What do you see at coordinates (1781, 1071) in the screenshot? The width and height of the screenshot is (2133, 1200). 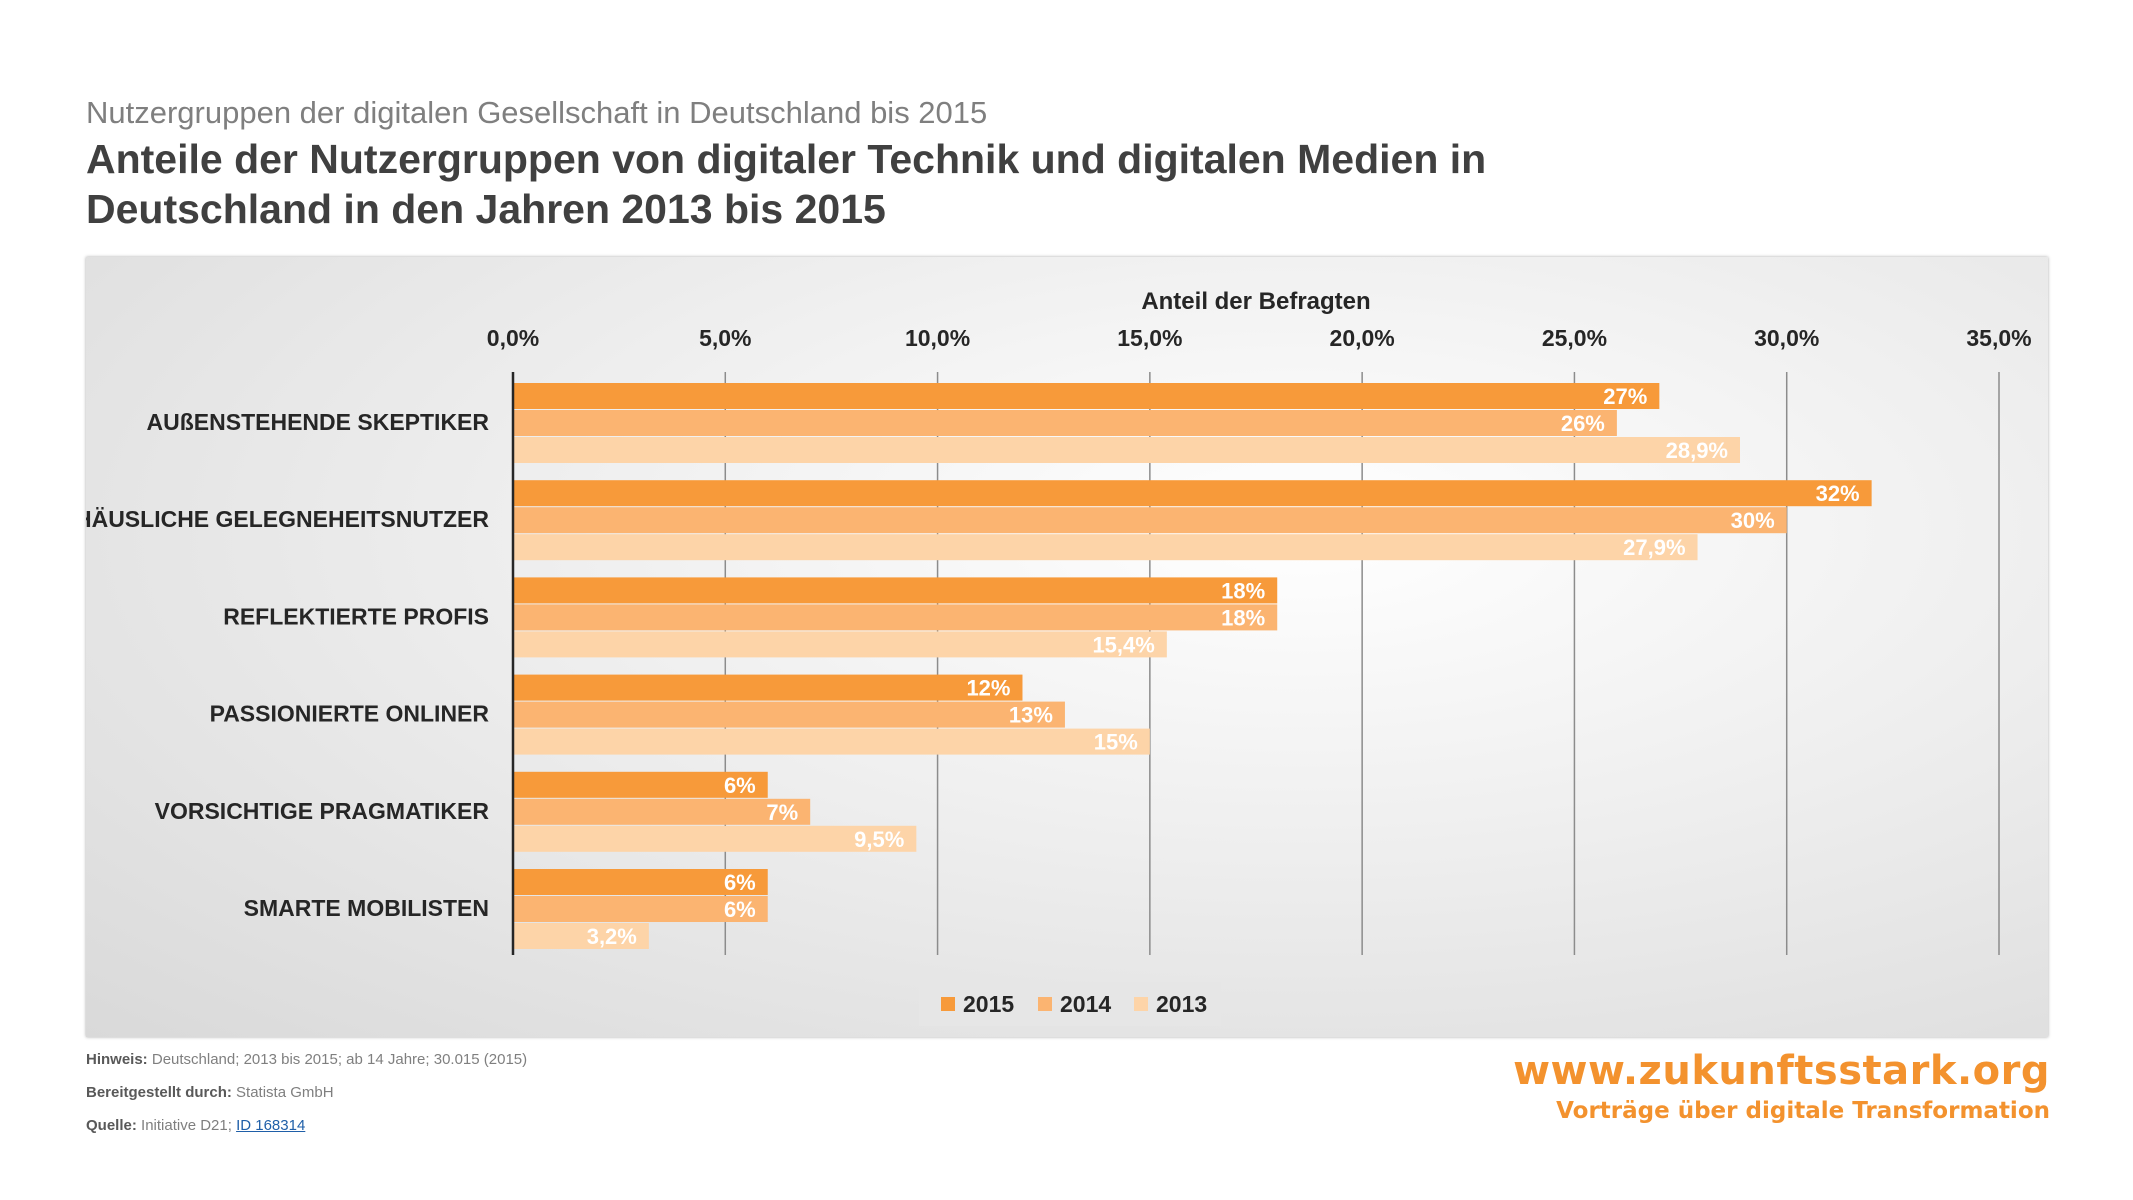 I see `brand-url: www.zukunftsstark.org` at bounding box center [1781, 1071].